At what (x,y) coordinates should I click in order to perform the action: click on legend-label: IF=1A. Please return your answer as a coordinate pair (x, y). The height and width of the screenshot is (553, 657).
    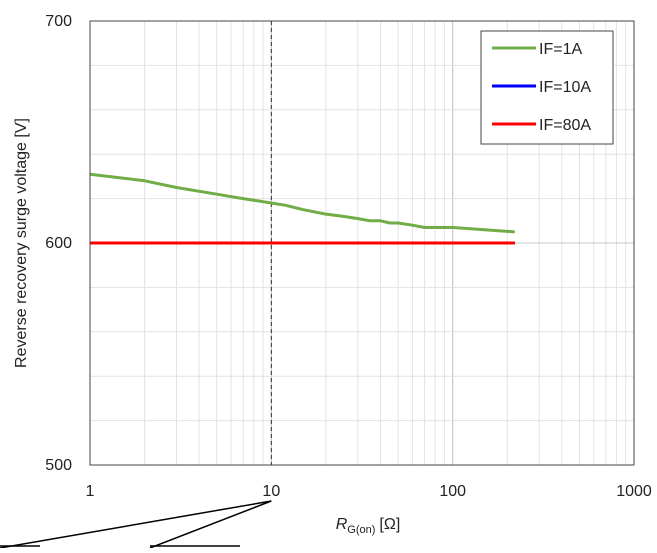
    Looking at the image, I should click on (560, 49).